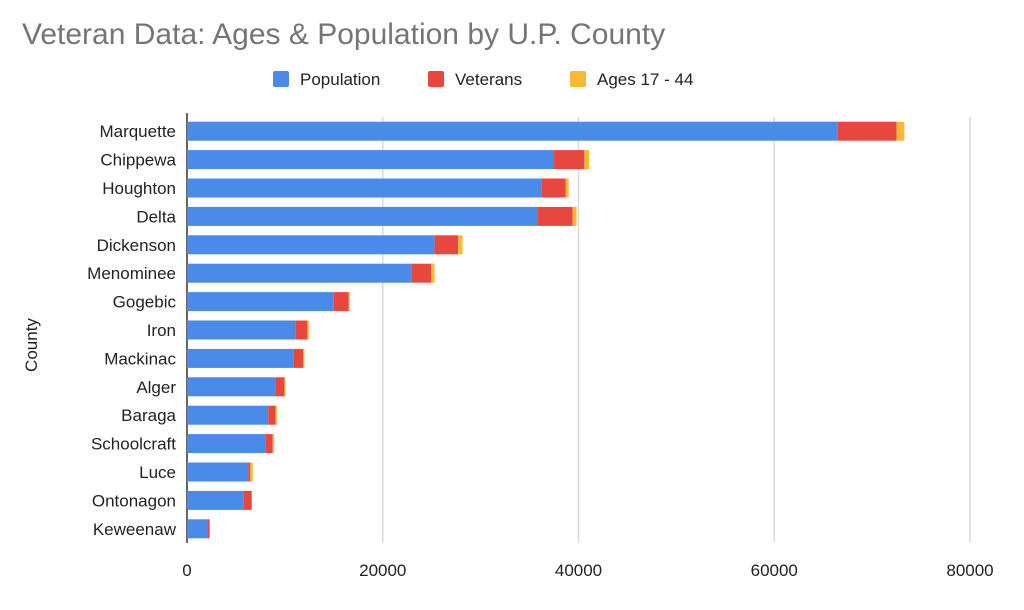 Image resolution: width=1024 pixels, height=610 pixels. Describe the element at coordinates (137, 131) in the screenshot. I see `category-label: Marquette` at that location.